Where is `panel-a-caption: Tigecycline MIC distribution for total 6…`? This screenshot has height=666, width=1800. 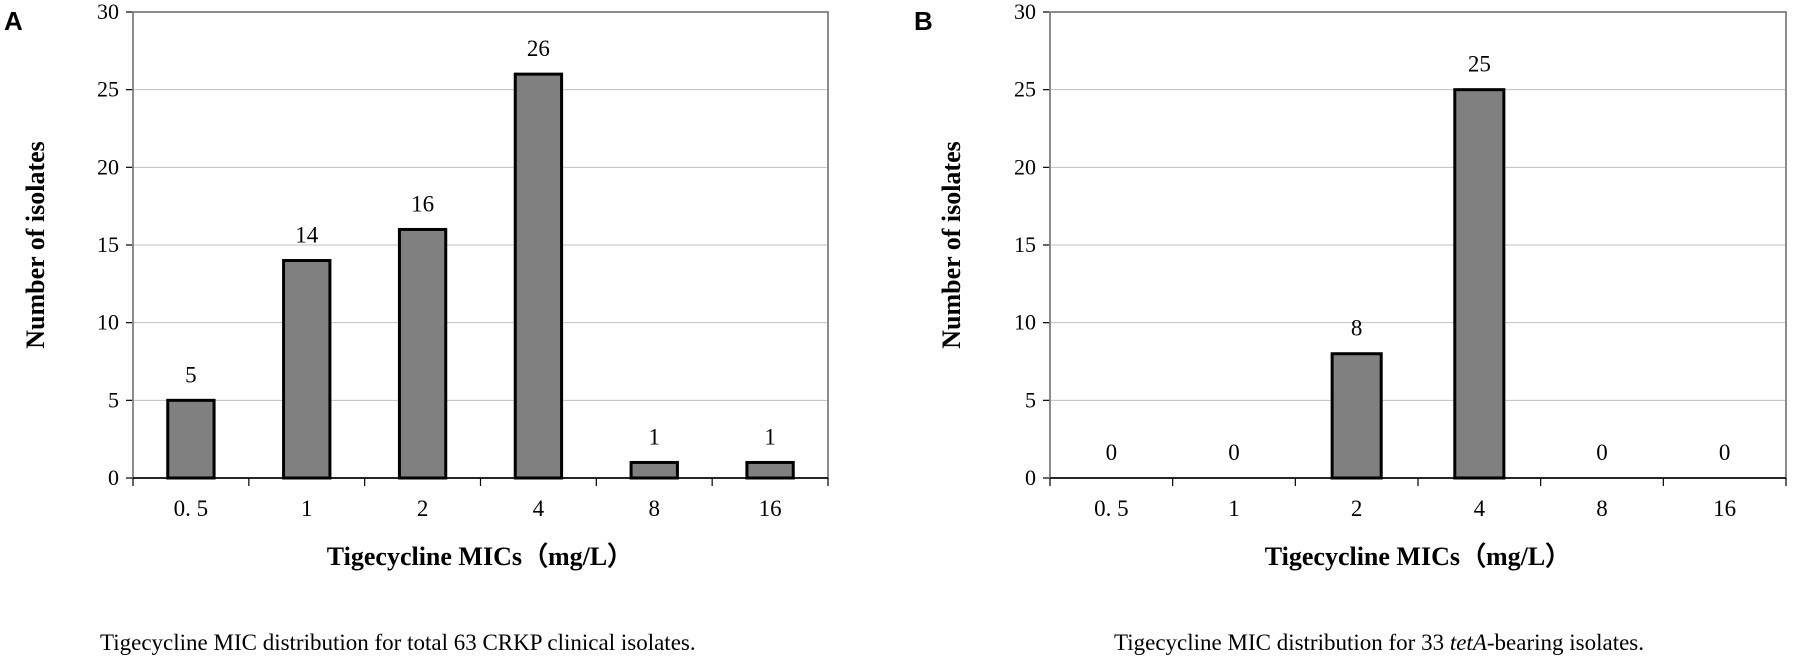
panel-a-caption: Tigecycline MIC distribution for total 6… is located at coordinates (398, 642).